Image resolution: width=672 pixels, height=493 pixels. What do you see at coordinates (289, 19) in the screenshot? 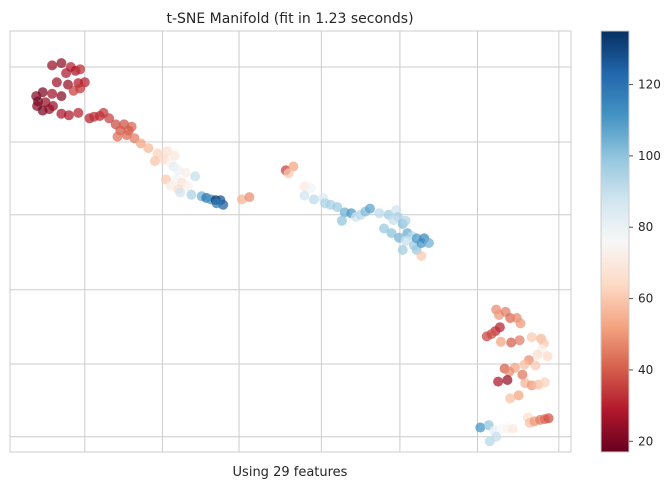
I see `chart-title: t-SNE Manifold (fit in 1.23 seconds)` at bounding box center [289, 19].